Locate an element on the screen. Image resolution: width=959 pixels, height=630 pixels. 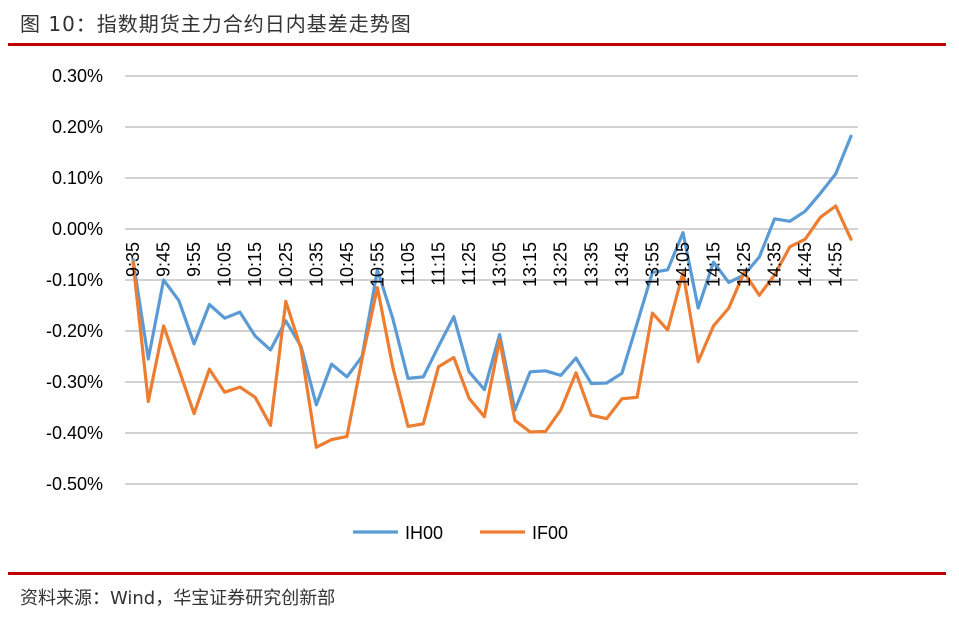
x-tick-label: 11:15 is located at coordinates (439, 264).